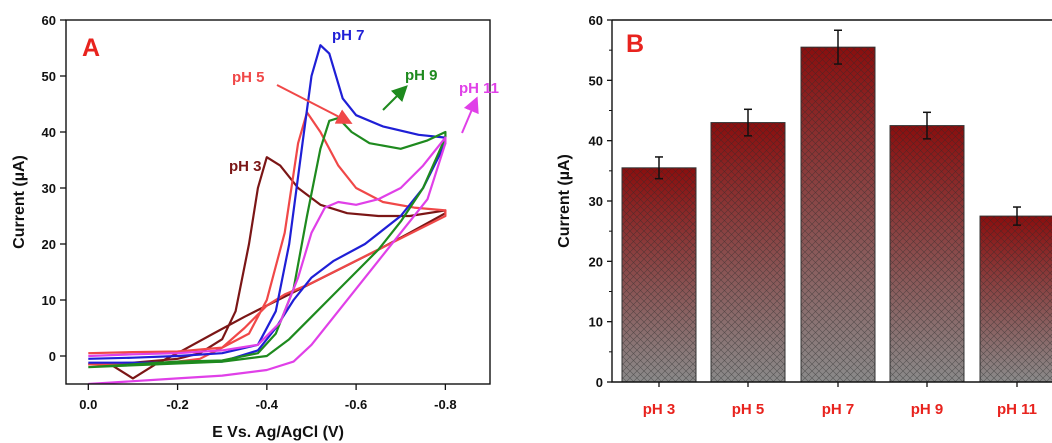  I want to click on cv-label-ph9: pH 9, so click(421, 75).